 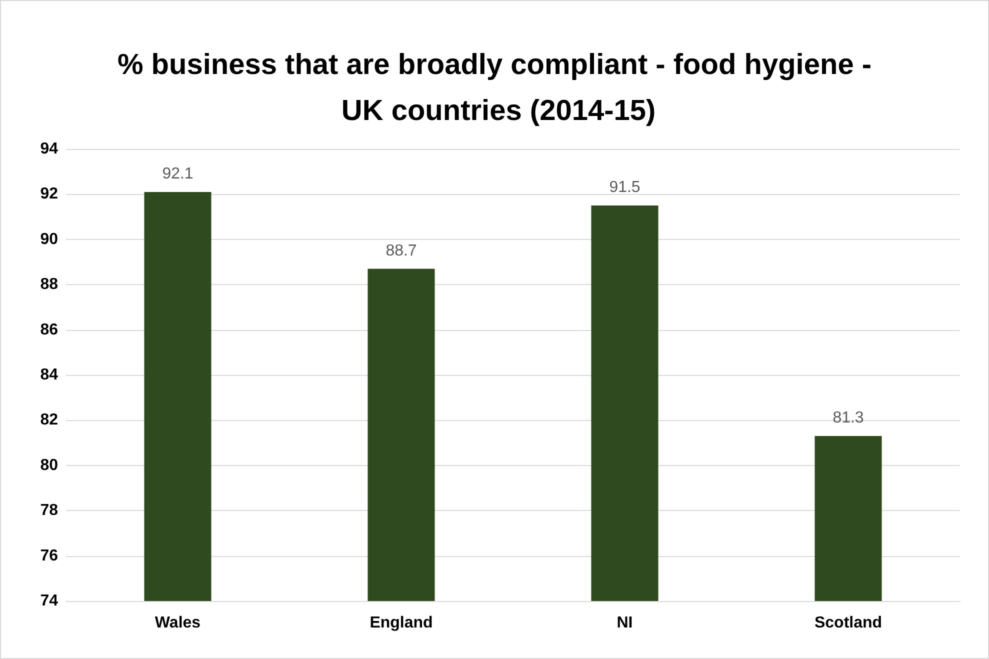 I want to click on y-tick-label: 86, so click(x=49, y=329).